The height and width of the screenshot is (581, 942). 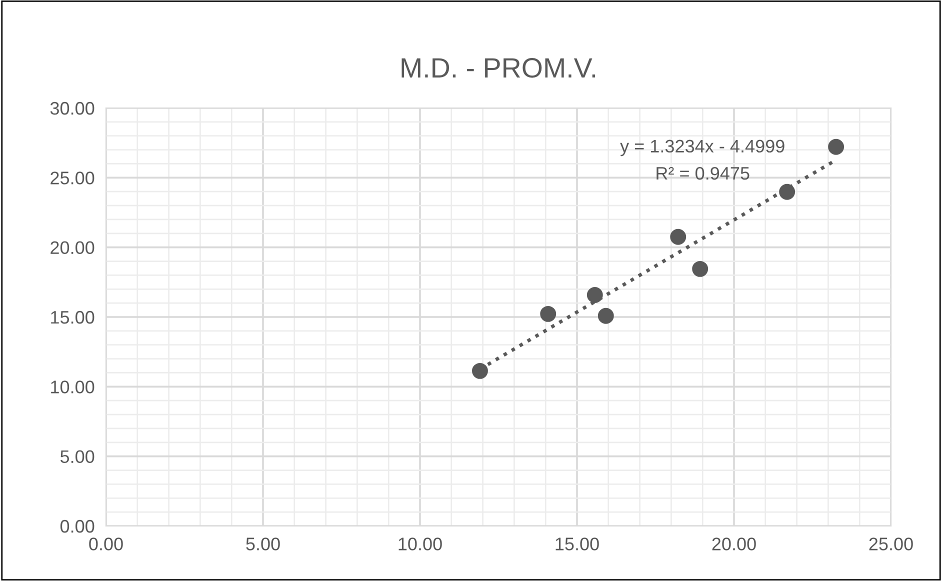 What do you see at coordinates (702, 148) in the screenshot?
I see `annotation: y = 1.3234x - 4.4999` at bounding box center [702, 148].